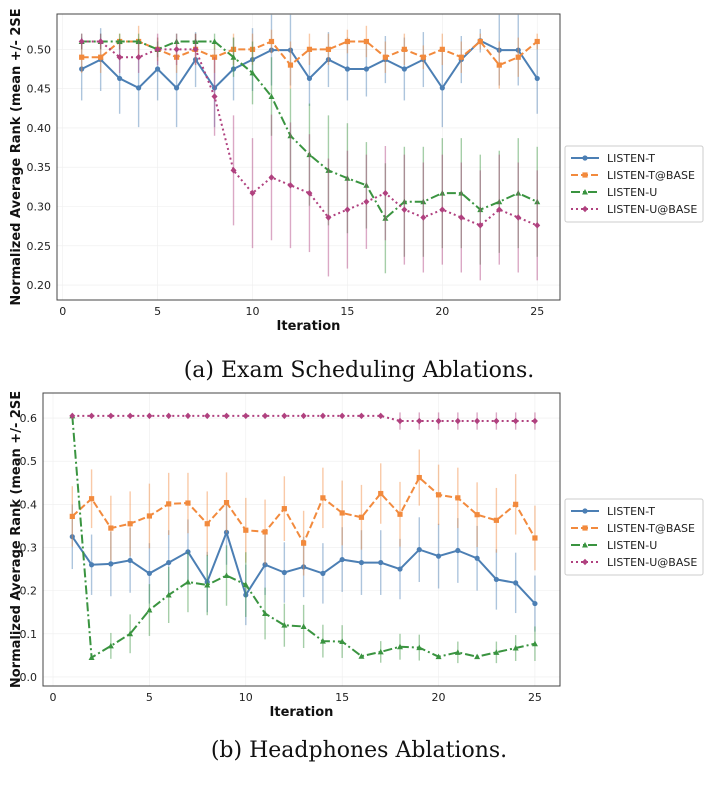 The height and width of the screenshot is (798, 718). I want to click on y-tick-label: 0.5, so click(29, 461).